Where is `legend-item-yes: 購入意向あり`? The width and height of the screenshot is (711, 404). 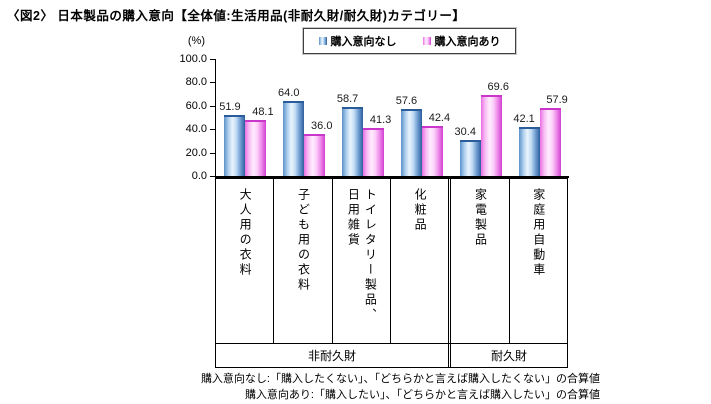
legend-item-yes: 購入意向あり is located at coordinates (461, 41).